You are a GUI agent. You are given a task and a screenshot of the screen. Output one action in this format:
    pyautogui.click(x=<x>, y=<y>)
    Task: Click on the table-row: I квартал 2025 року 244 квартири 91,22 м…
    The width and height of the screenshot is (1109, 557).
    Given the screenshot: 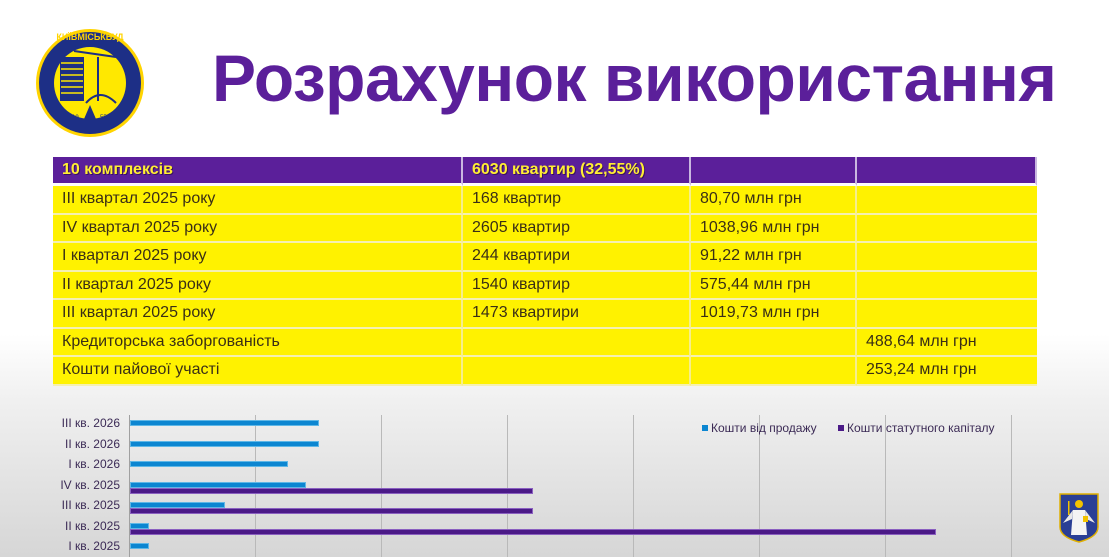 What is the action you would take?
    pyautogui.click(x=545, y=257)
    